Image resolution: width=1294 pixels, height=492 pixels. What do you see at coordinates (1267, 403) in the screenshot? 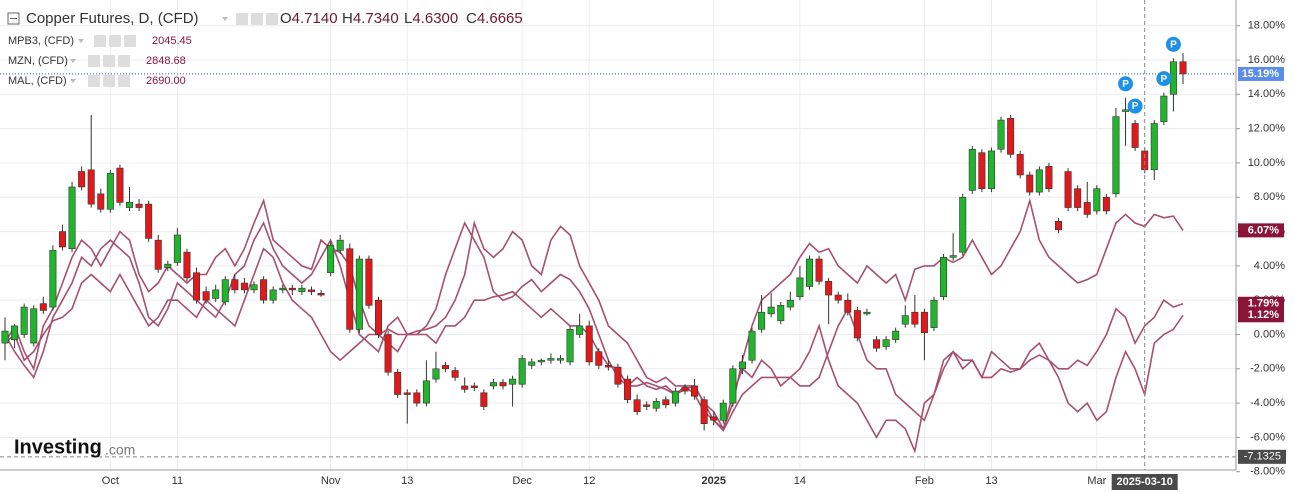
I see `y-tick-label: -4.00%` at bounding box center [1267, 403].